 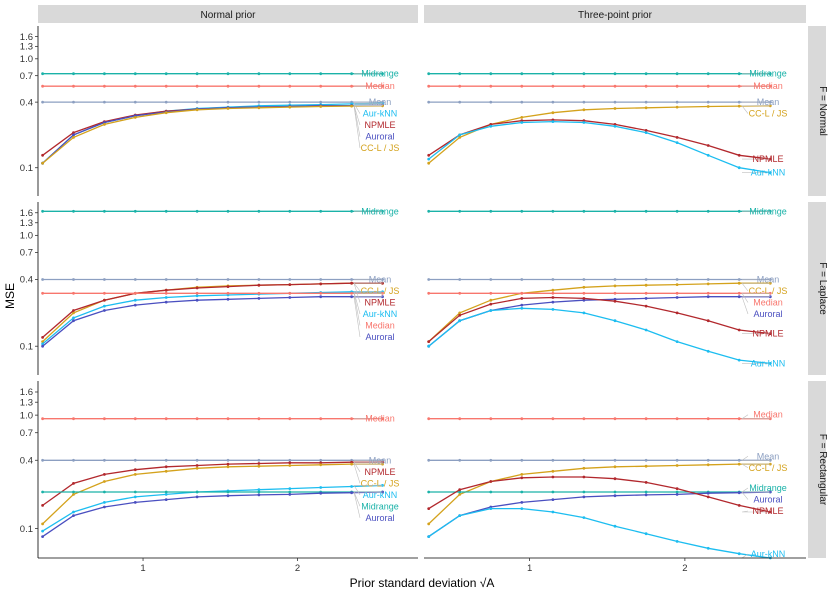 What do you see at coordinates (822, 111) in the screenshot?
I see `row-strip-label: F = Normal` at bounding box center [822, 111].